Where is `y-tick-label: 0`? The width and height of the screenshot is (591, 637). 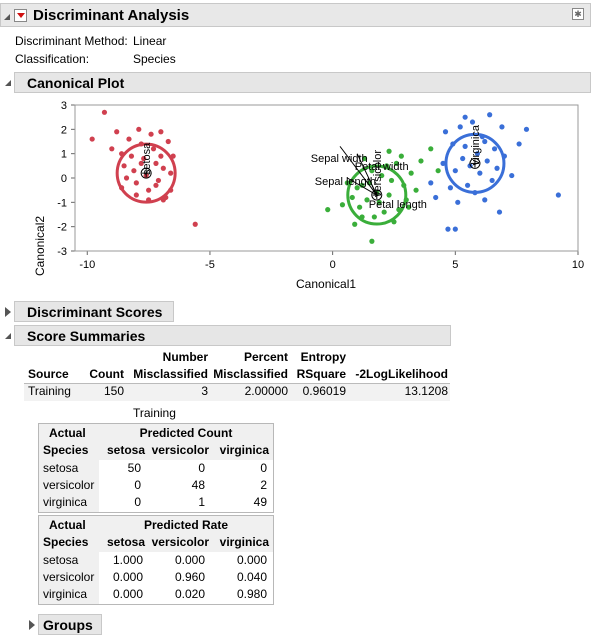 y-tick-label: 0 is located at coordinates (64, 179).